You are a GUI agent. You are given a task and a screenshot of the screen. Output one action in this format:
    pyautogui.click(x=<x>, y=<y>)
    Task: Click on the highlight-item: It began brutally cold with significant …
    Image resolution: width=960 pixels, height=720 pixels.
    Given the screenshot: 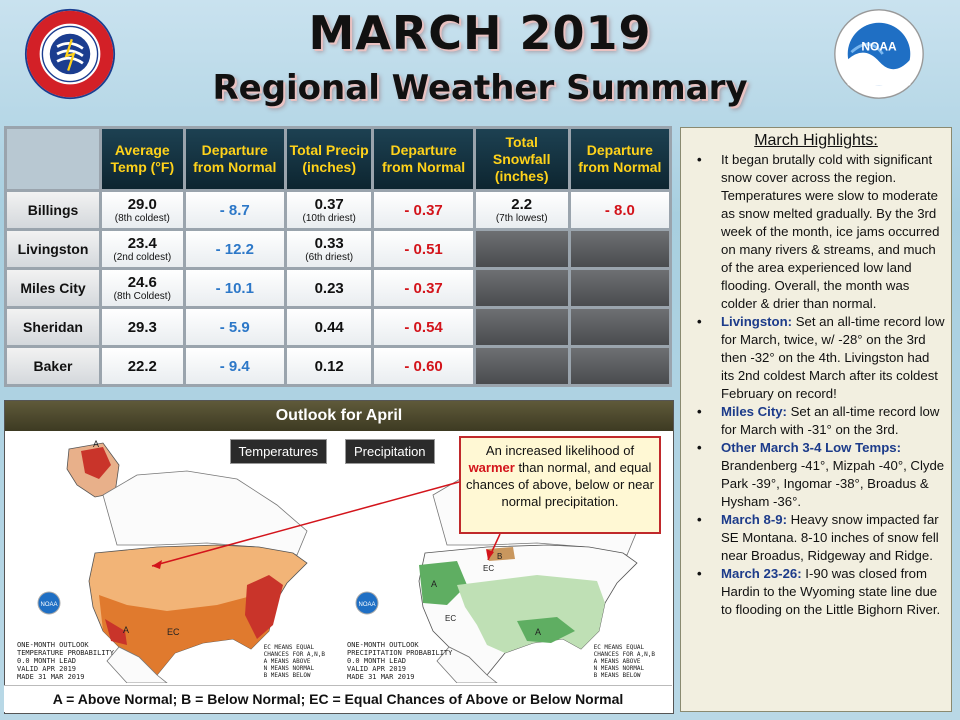 What is the action you would take?
    pyautogui.click(x=816, y=232)
    